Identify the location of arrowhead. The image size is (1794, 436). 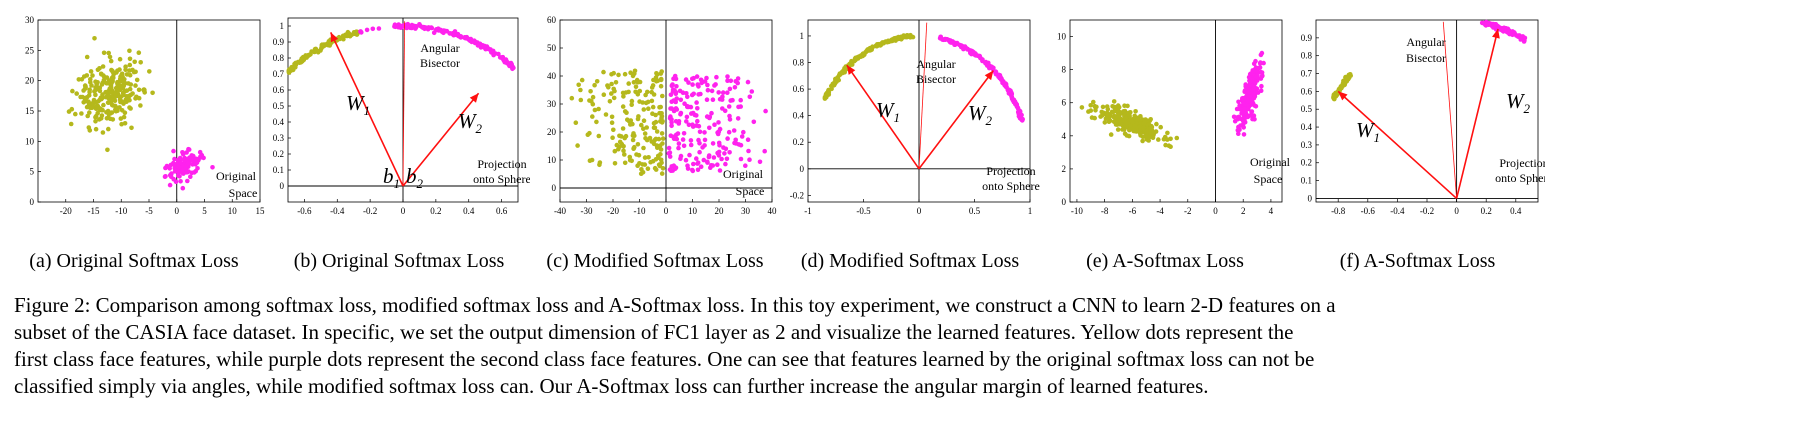
(1496, 33).